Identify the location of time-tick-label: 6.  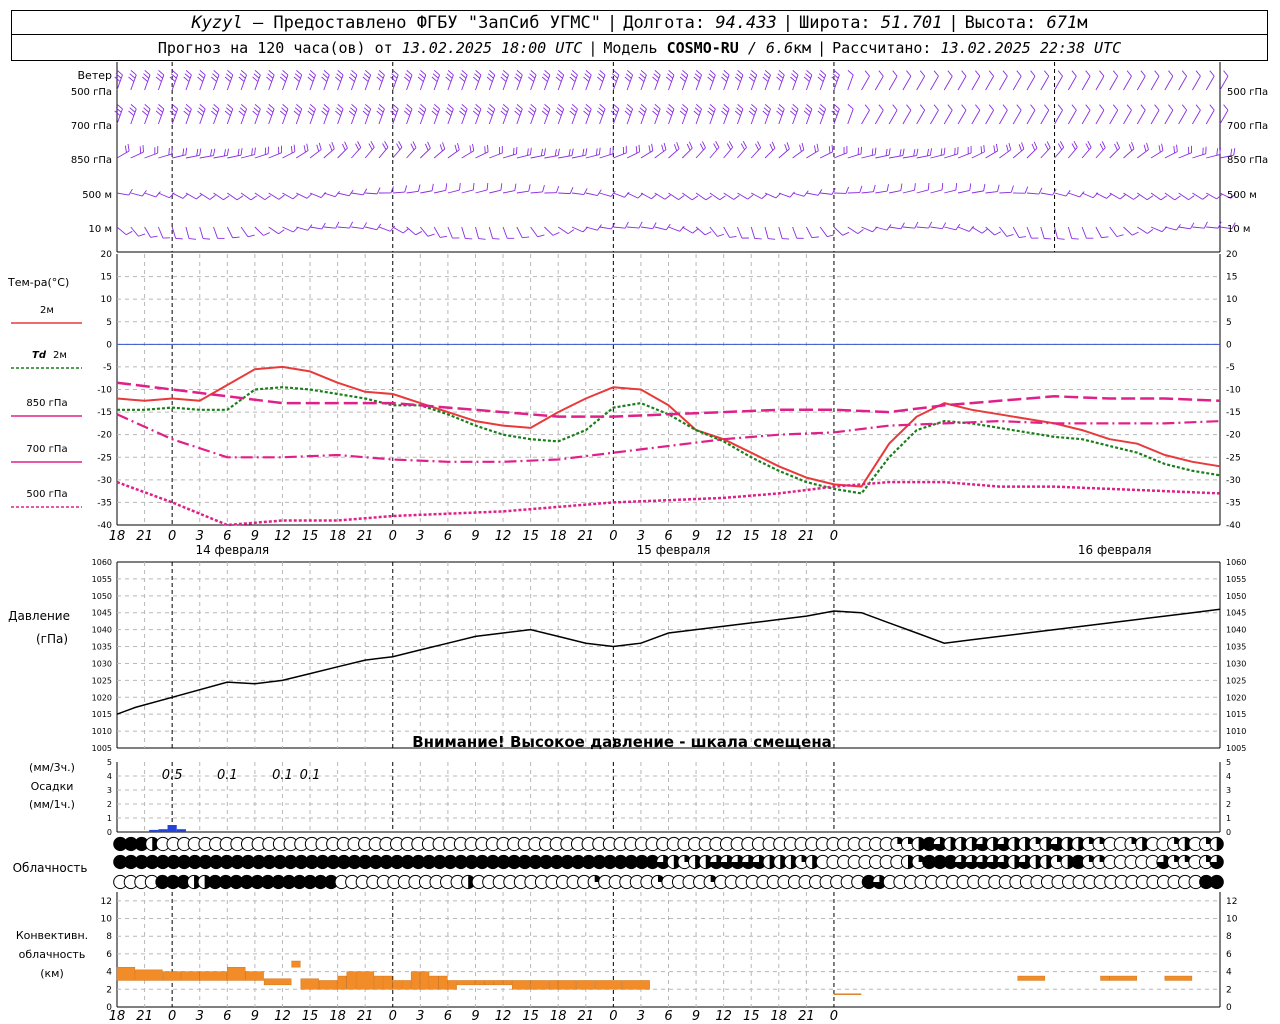
(448, 536).